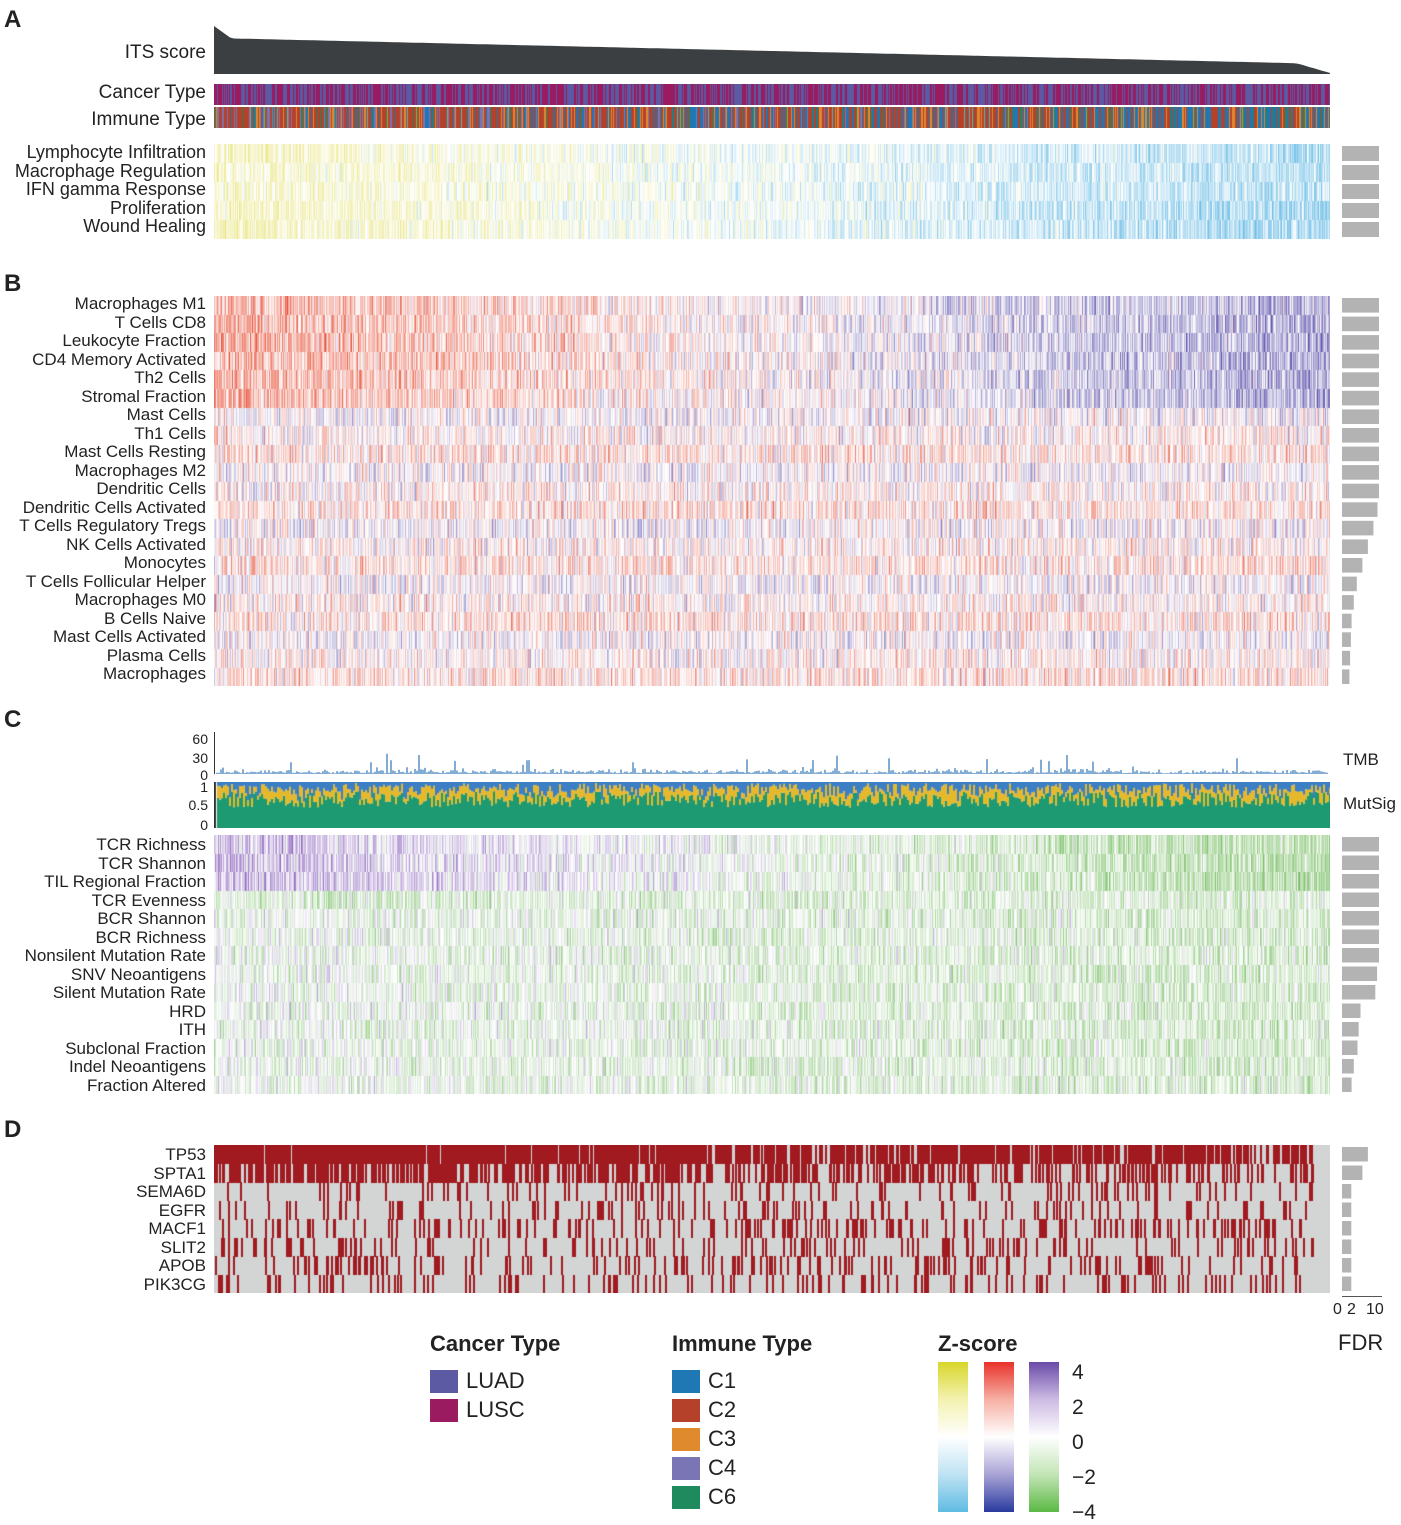 The width and height of the screenshot is (1401, 1525). Describe the element at coordinates (1078, 1407) in the screenshot. I see `zscore-tick-2: 2` at that location.